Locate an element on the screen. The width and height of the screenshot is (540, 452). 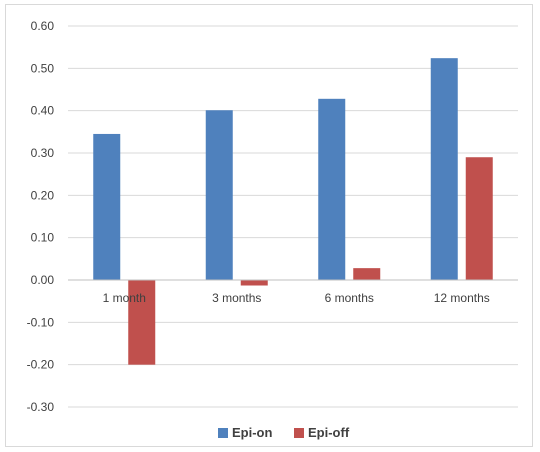
x-tick-label: 1 month is located at coordinates (124, 298).